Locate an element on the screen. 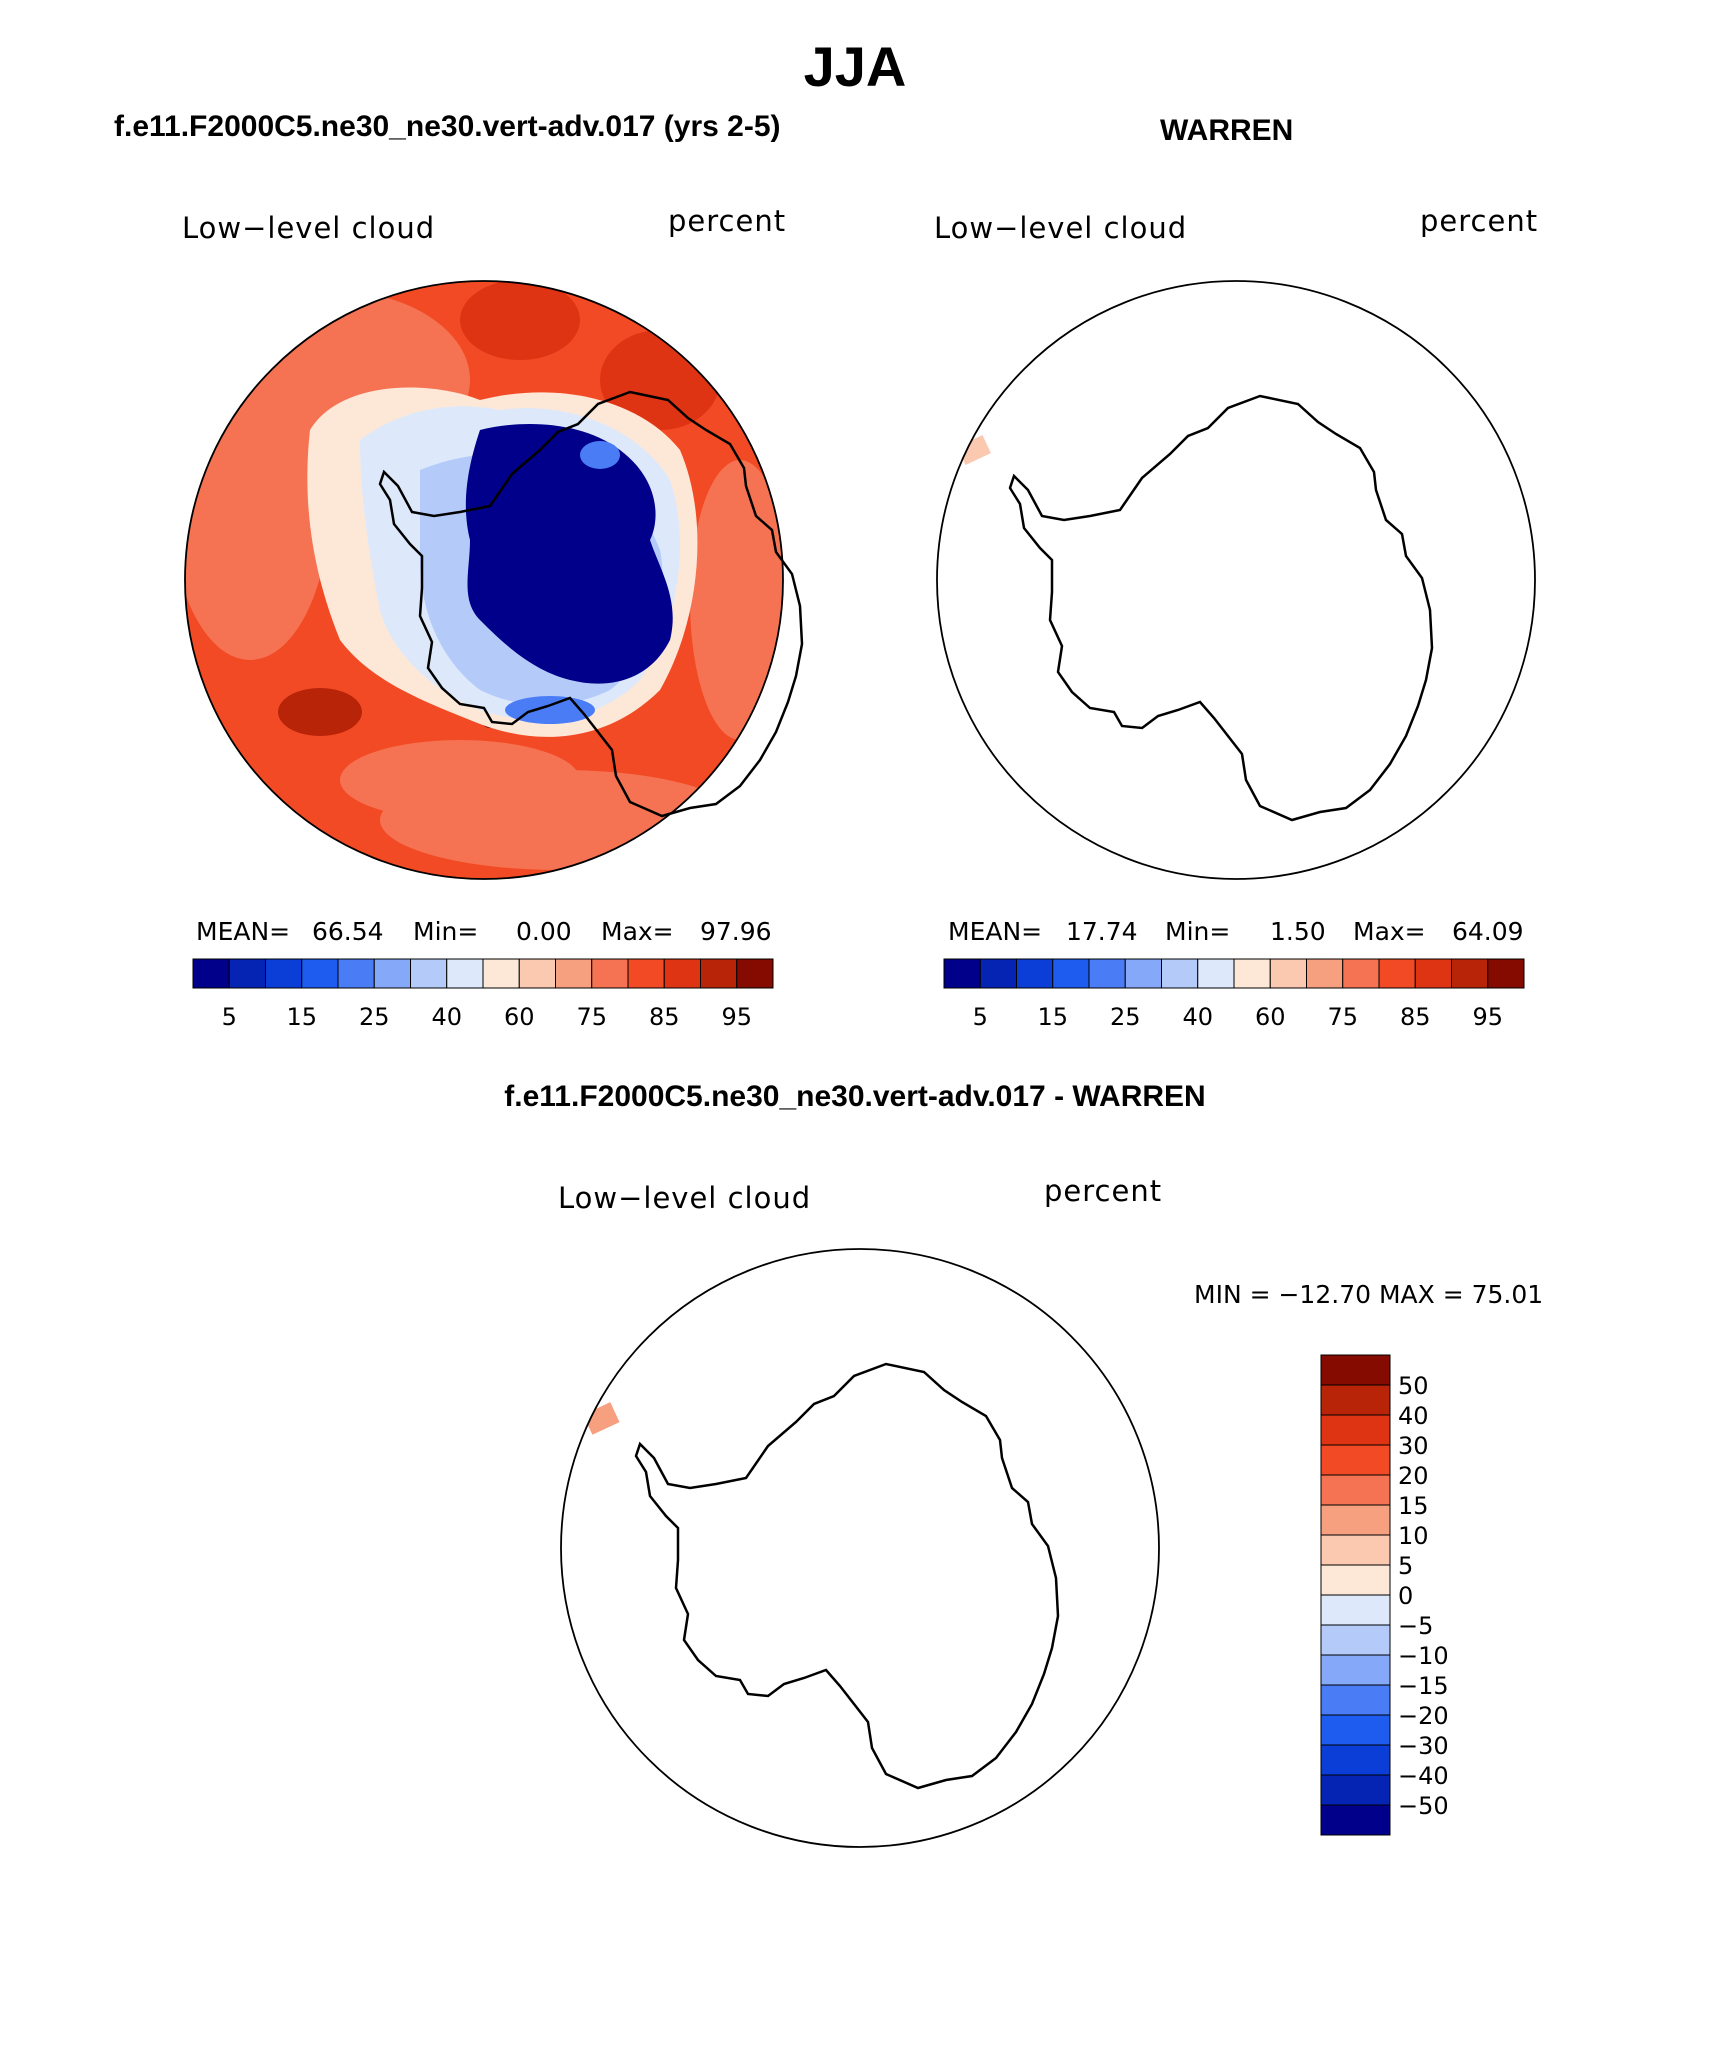  left-units-label: percent is located at coordinates (727, 221).